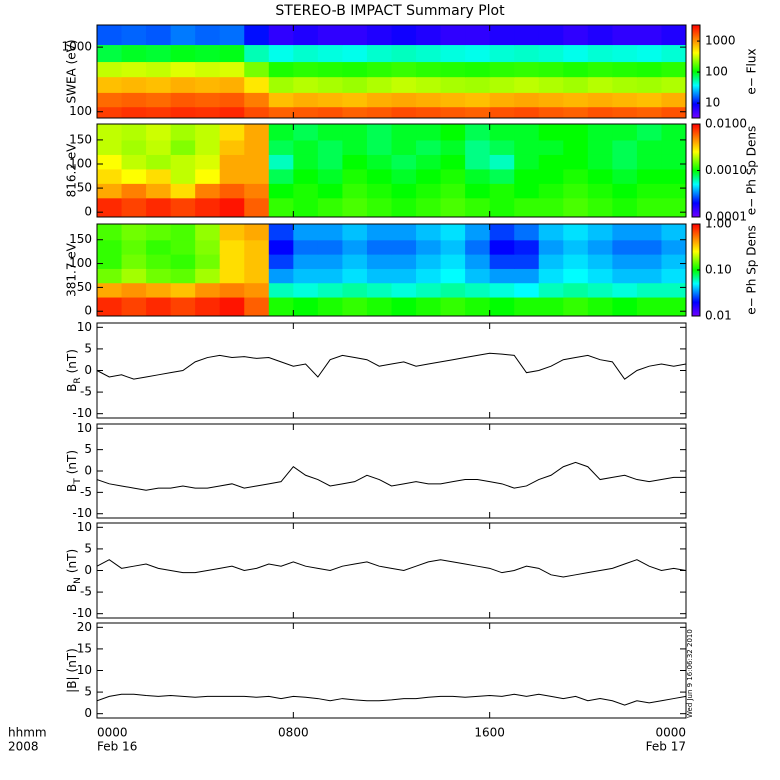  I want to click on y-tick-label: 5, so click(88, 348).